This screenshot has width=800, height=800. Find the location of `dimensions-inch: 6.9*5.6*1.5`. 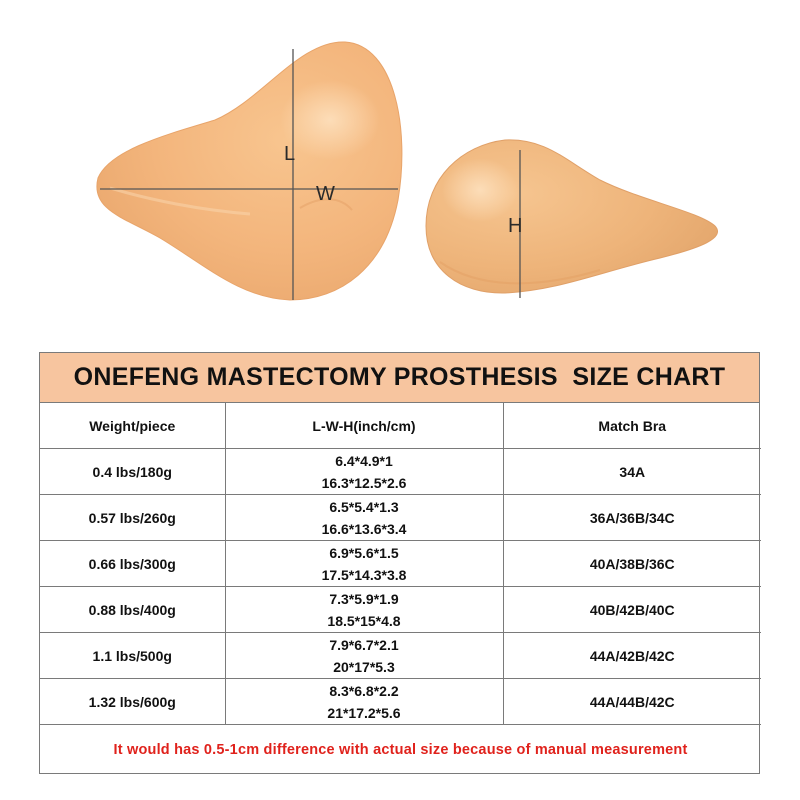

dimensions-inch: 6.9*5.6*1.5 is located at coordinates (364, 552).